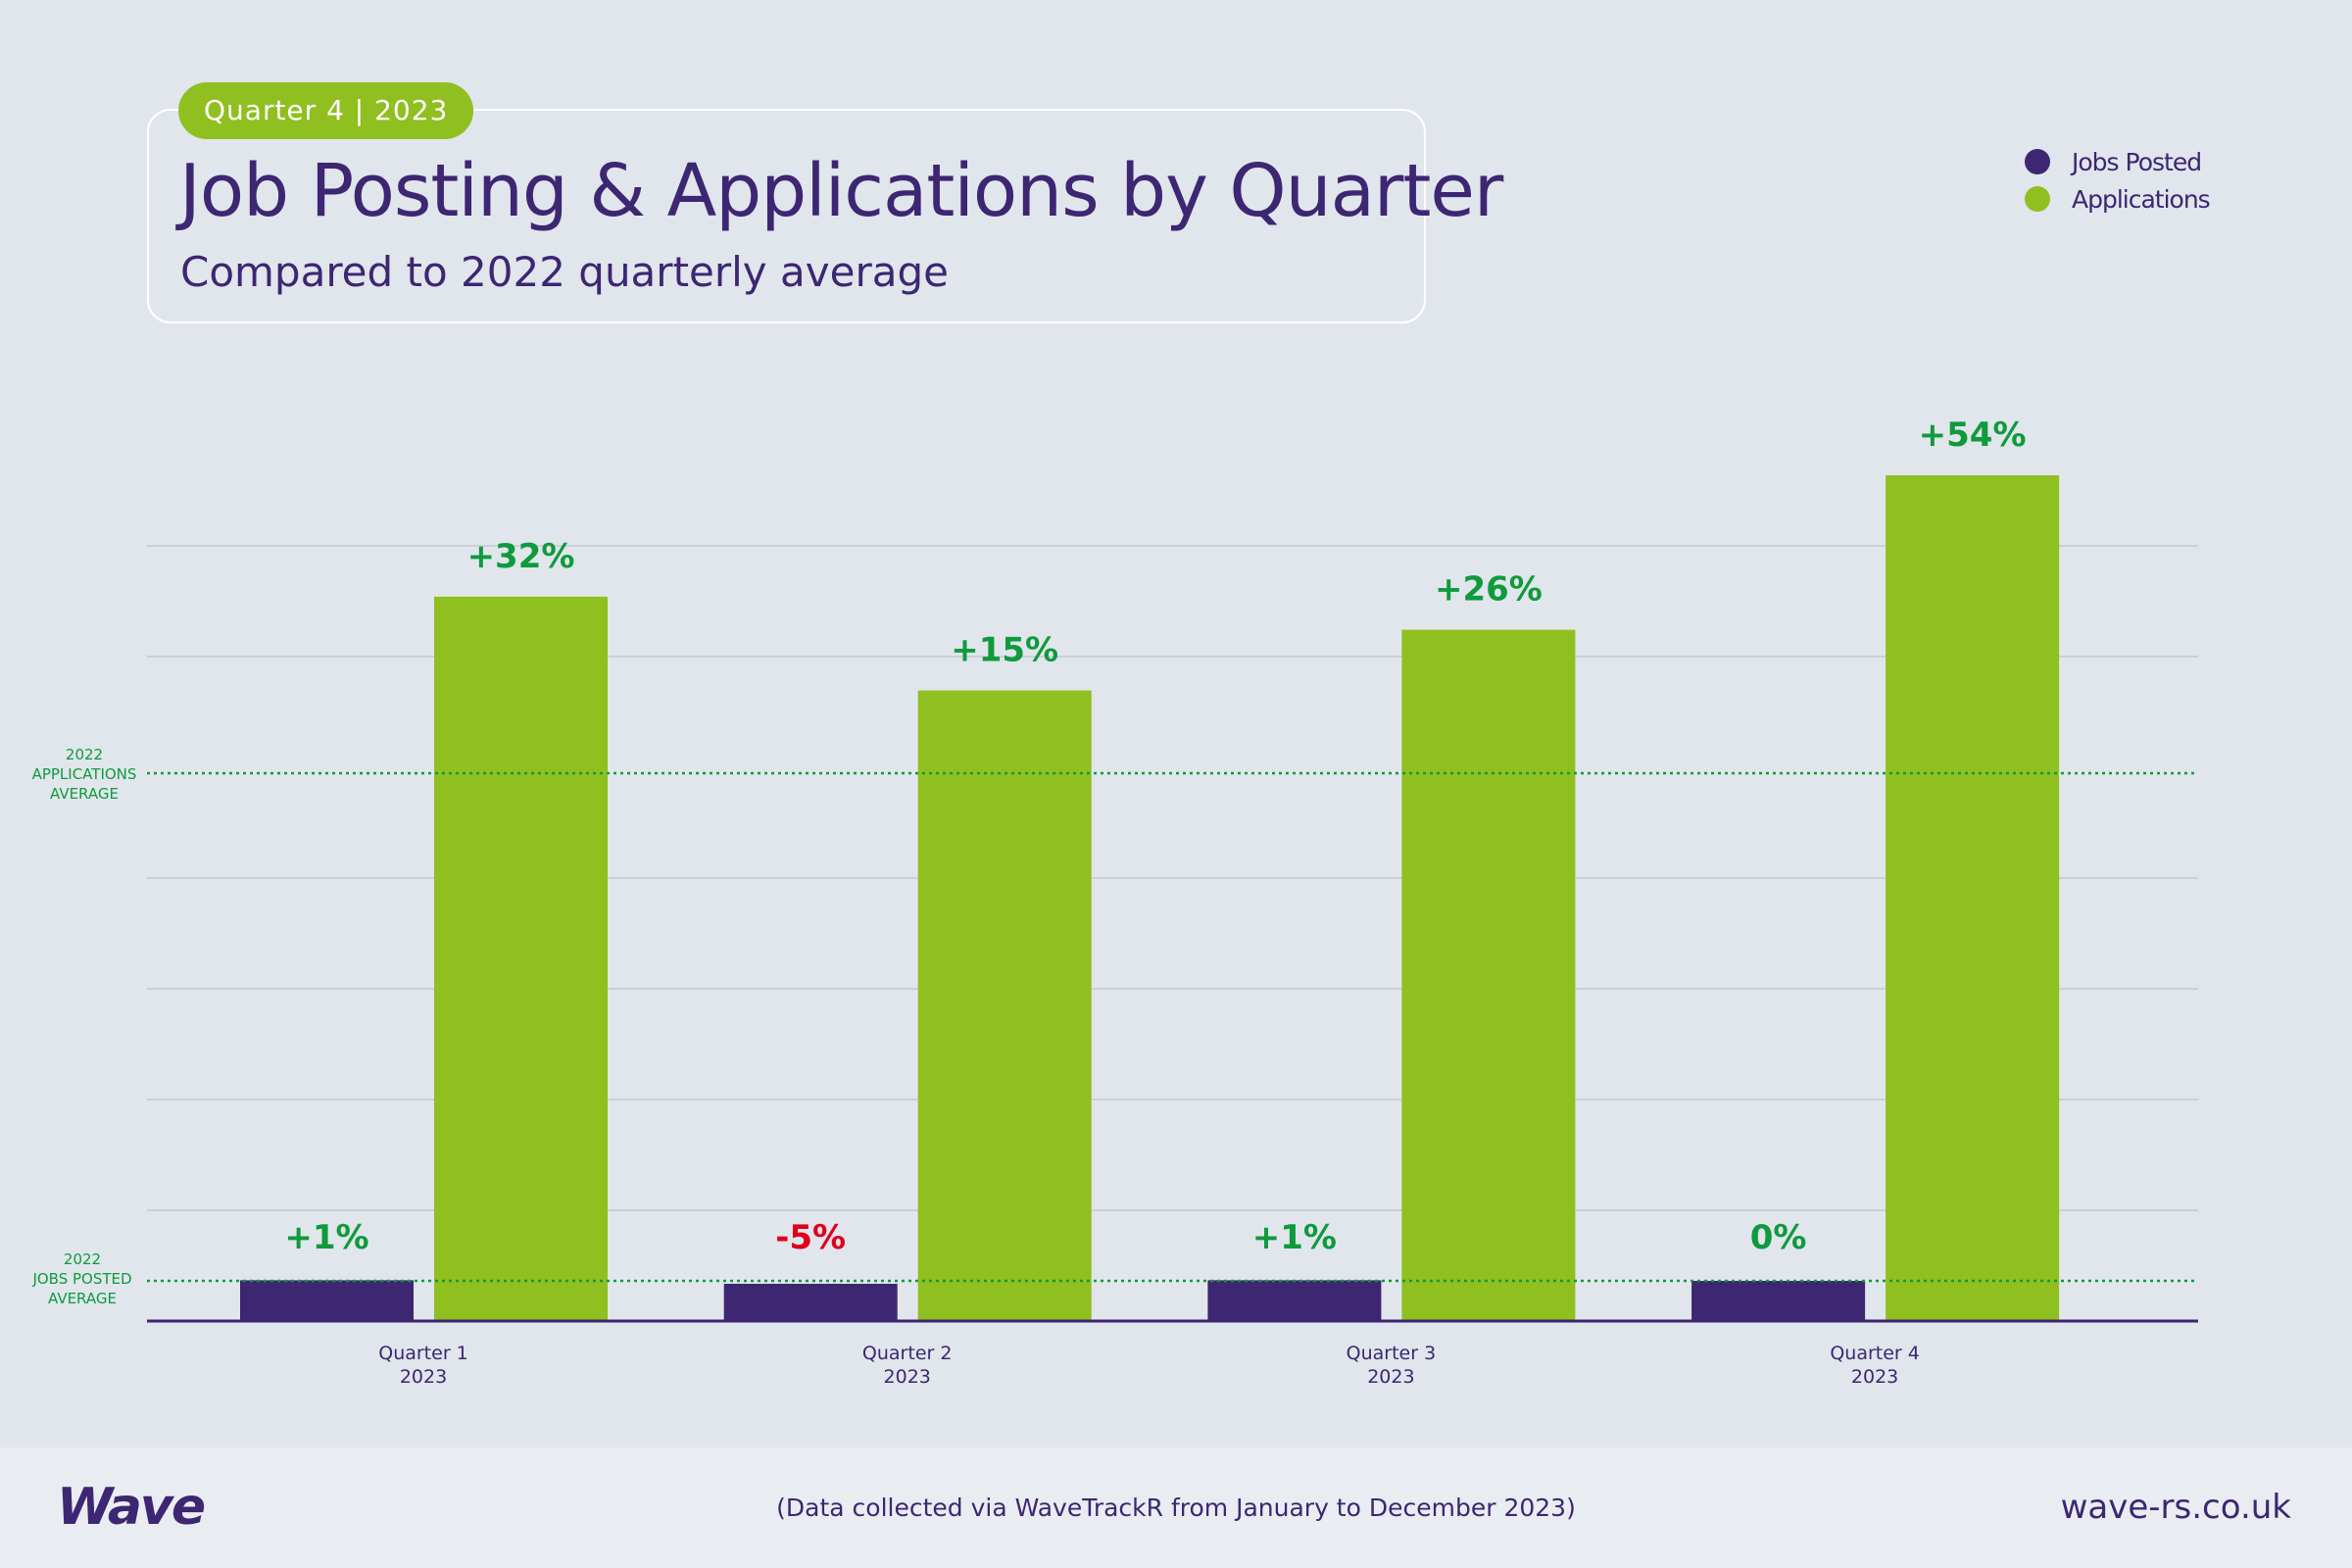  Describe the element at coordinates (326, 110) in the screenshot. I see `quarter-badge: Quarter 4 | 2023` at that location.